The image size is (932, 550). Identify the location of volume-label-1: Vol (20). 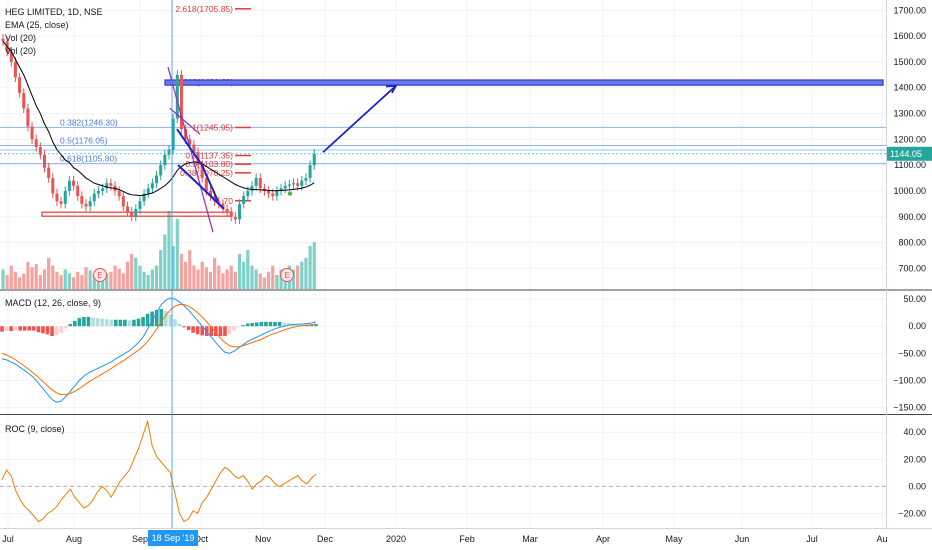
(21, 38).